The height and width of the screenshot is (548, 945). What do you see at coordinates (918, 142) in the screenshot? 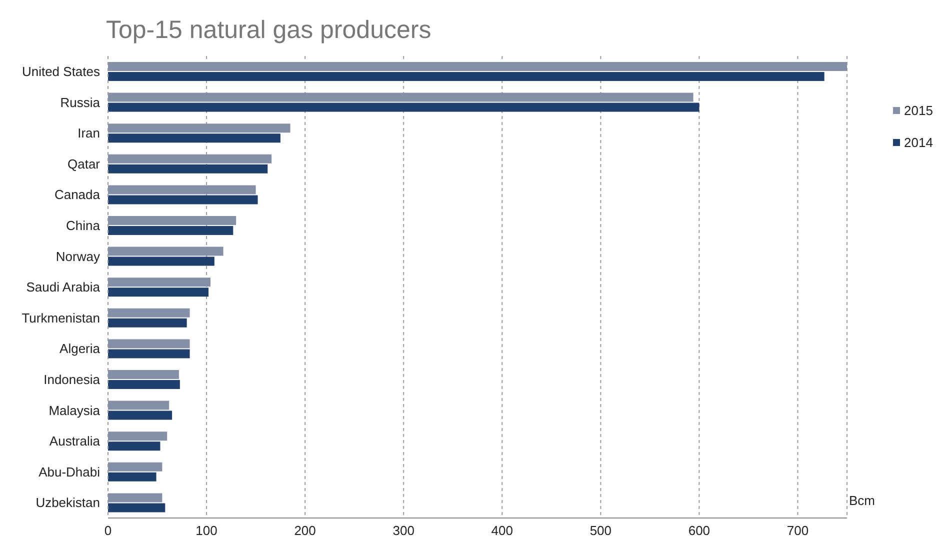
I see `legend-label: 2014` at bounding box center [918, 142].